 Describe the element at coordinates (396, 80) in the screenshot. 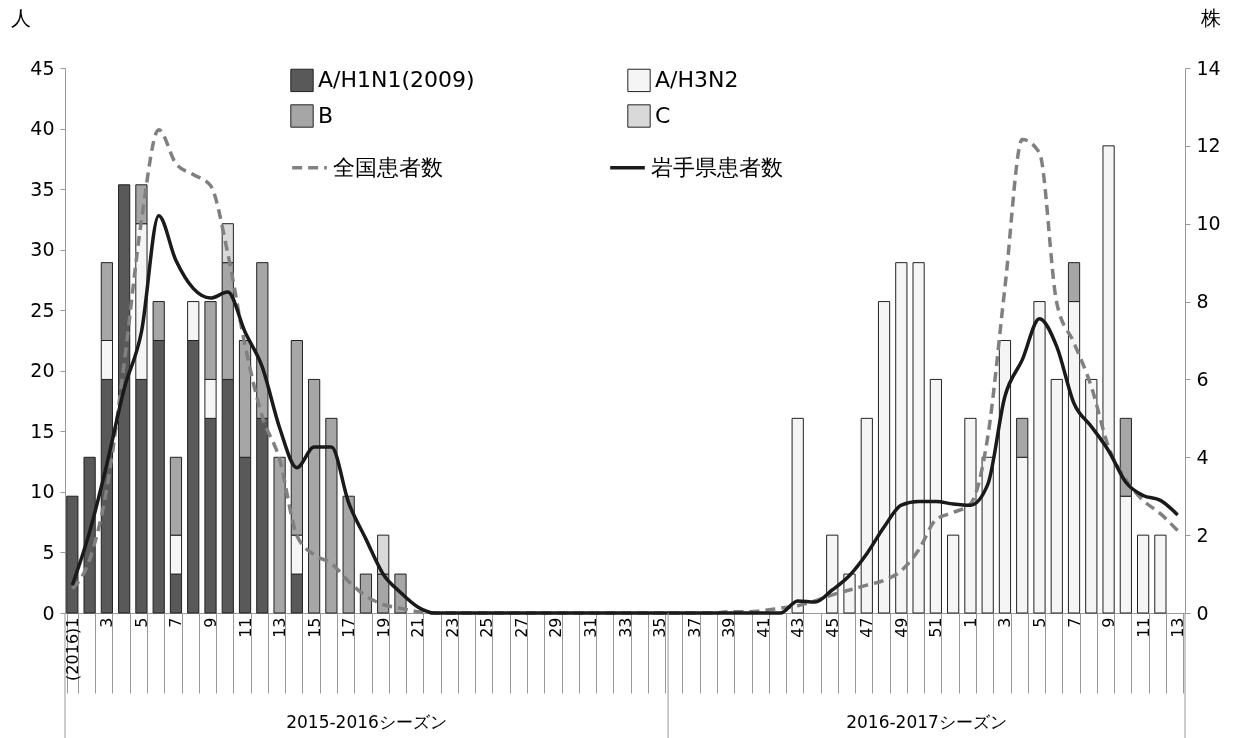

I see `legend-label: A/H1N1(2009)` at that location.